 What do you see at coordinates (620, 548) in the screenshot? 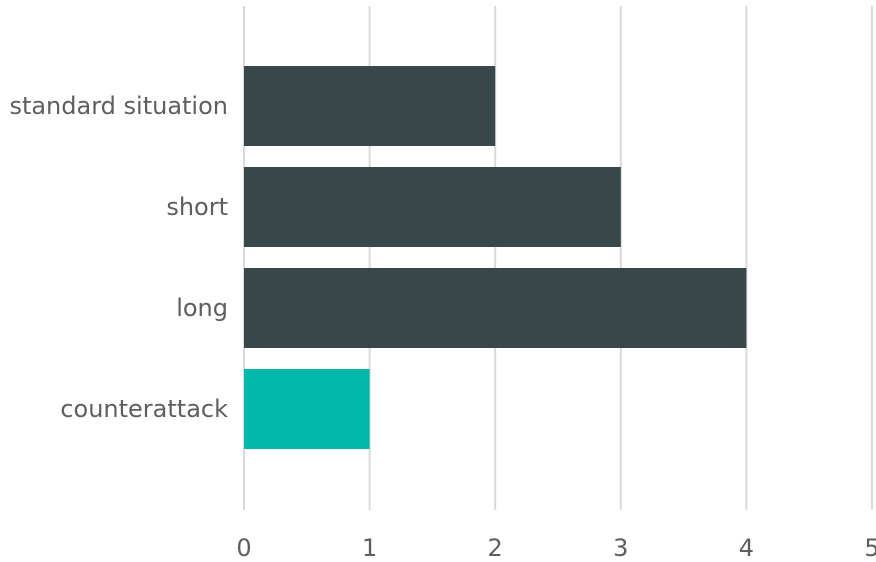
I see `x-tick-label-3: 3` at bounding box center [620, 548].